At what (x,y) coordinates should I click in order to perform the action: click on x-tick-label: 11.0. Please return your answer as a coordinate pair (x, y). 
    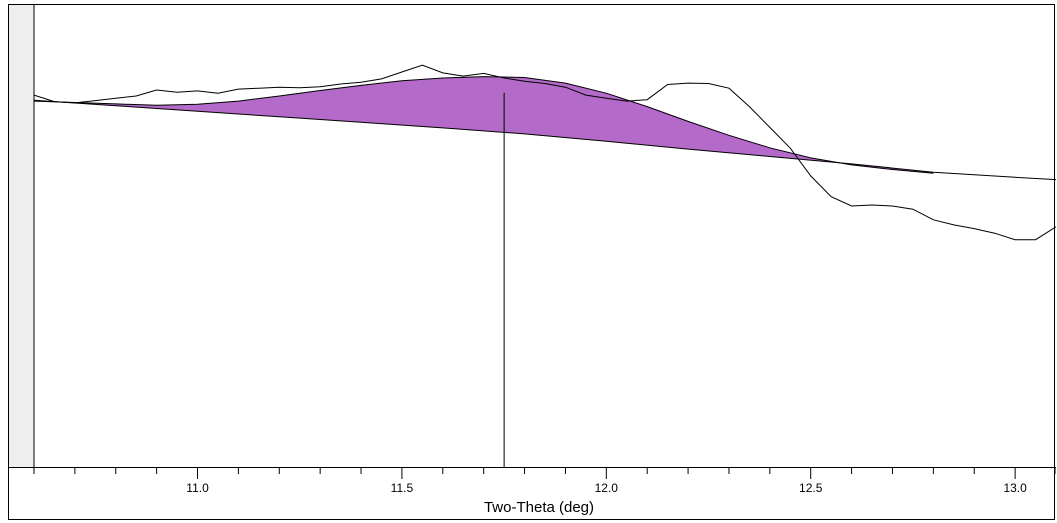
    Looking at the image, I should click on (197, 488).